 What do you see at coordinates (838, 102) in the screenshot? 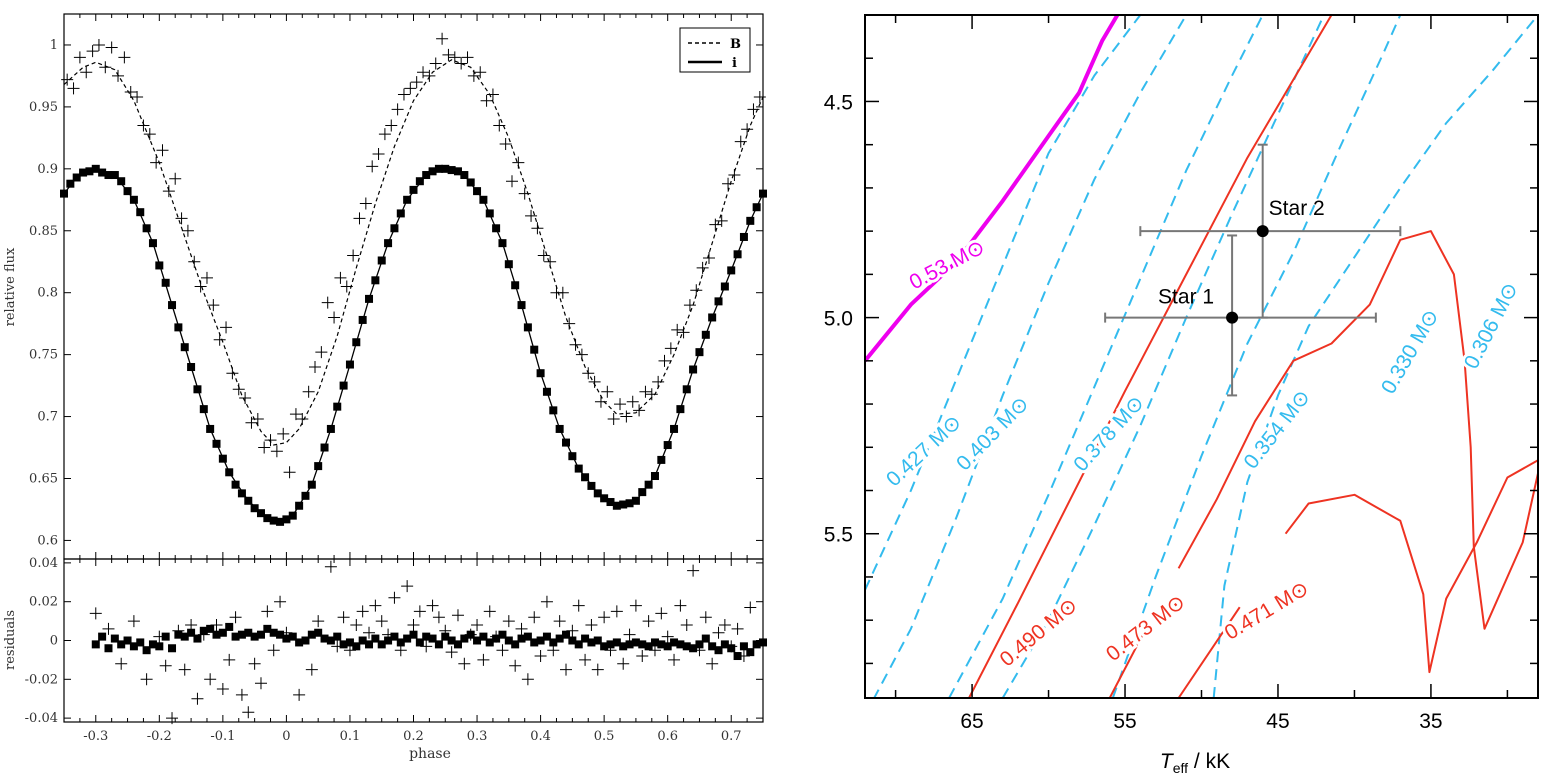
I see `kiel-ytick-label: 4.5` at bounding box center [838, 102].